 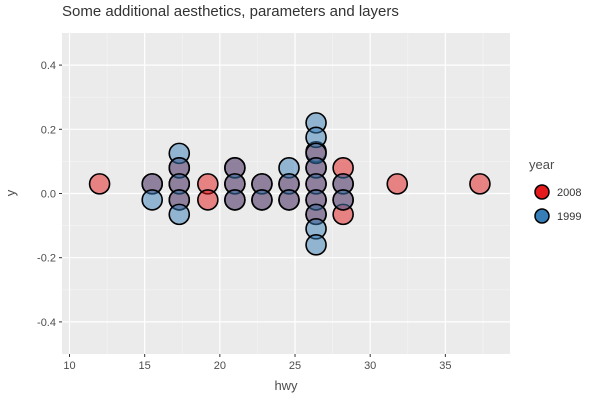 What do you see at coordinates (145, 366) in the screenshot?
I see `x-tick-label: 15` at bounding box center [145, 366].